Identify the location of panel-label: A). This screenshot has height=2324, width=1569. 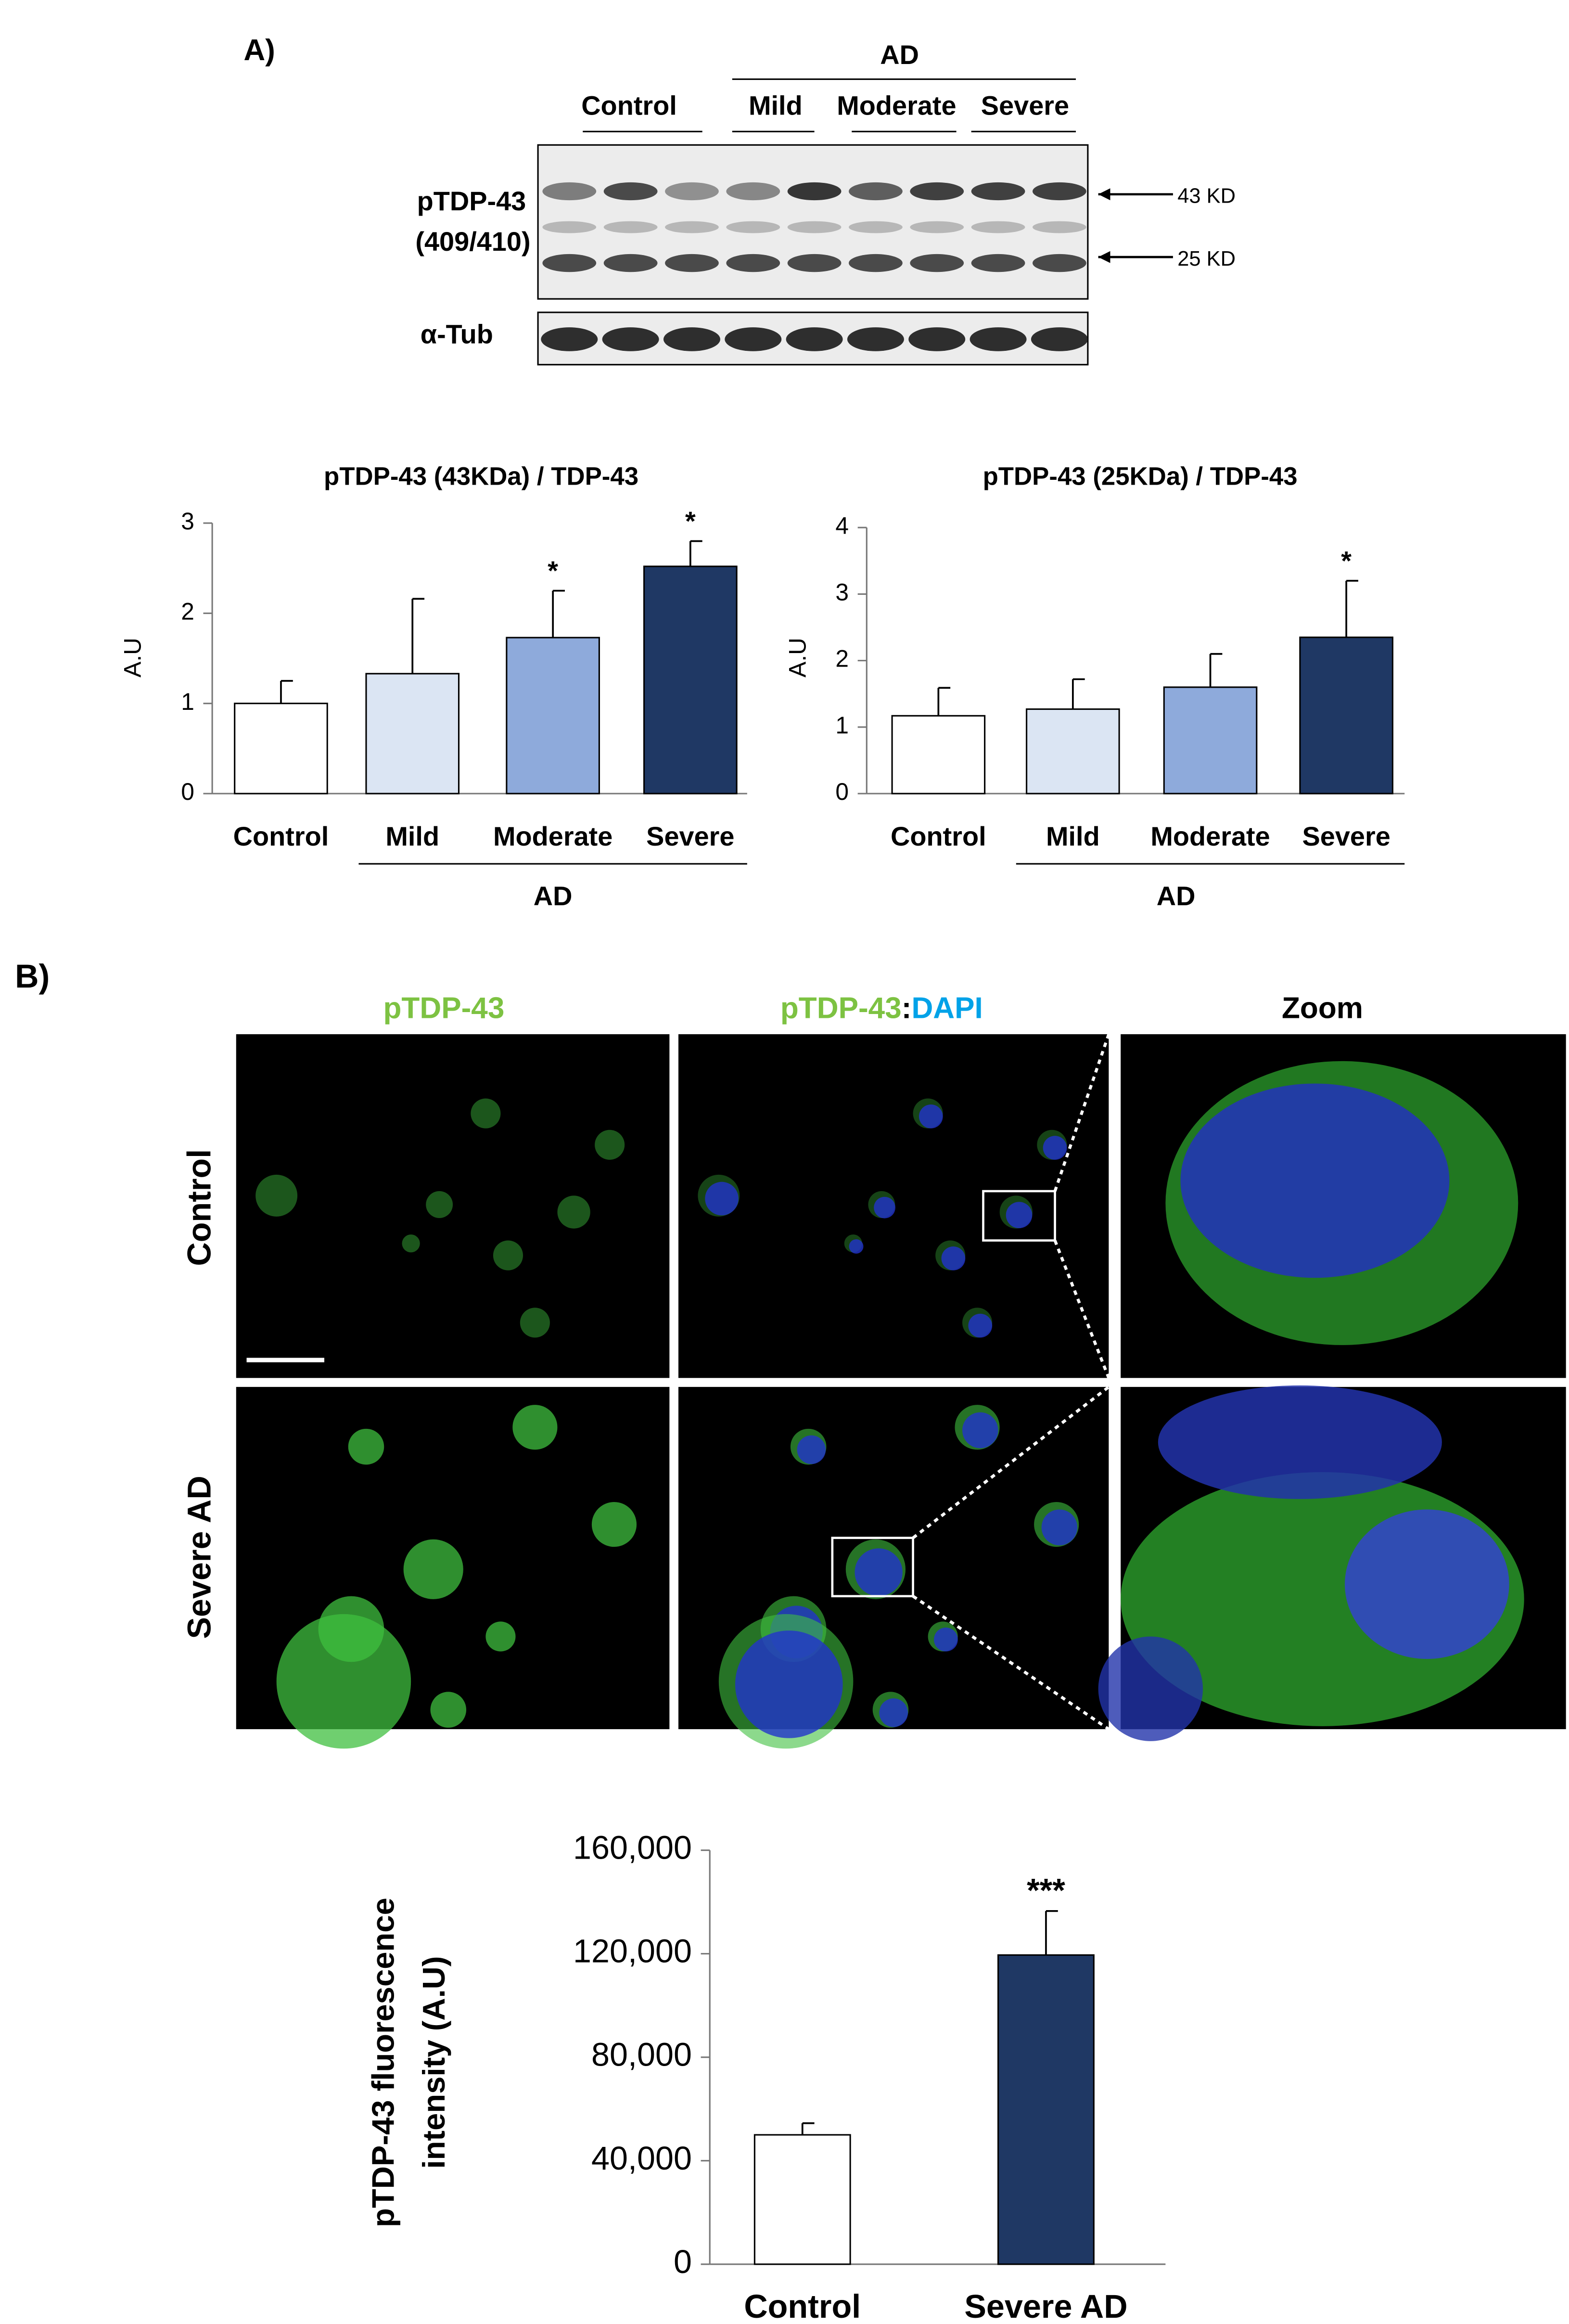
(259, 50).